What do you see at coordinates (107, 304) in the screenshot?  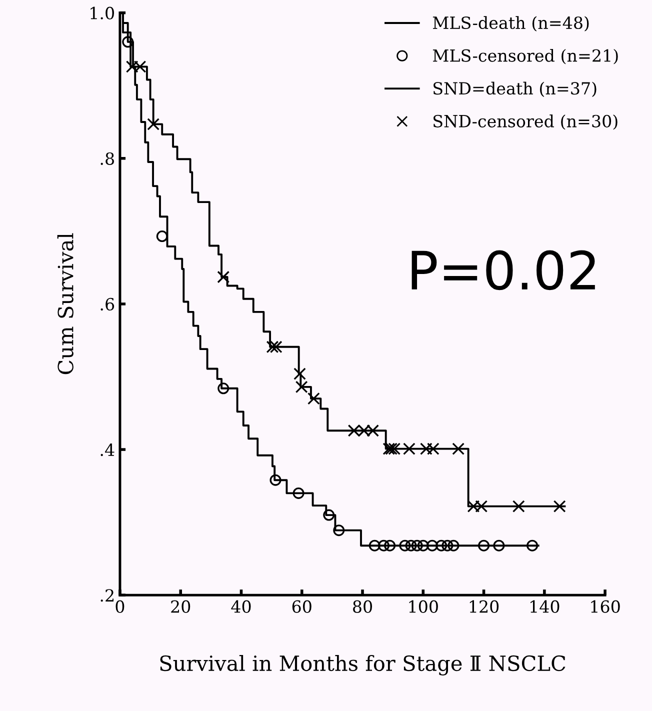 I see `y-tick-label: .6` at bounding box center [107, 304].